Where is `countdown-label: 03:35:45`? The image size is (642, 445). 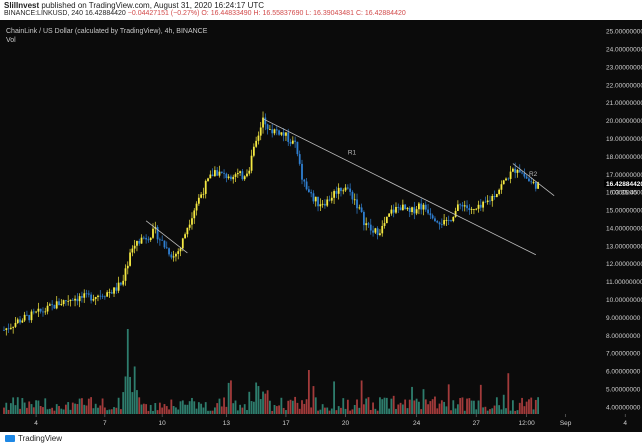
countdown-label: 03:35:45 is located at coordinates (625, 192).